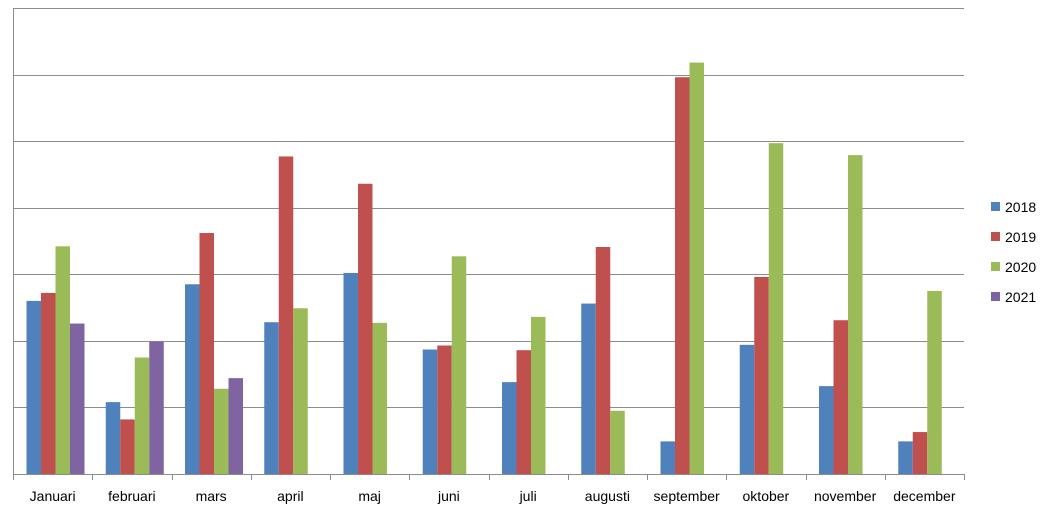 The image size is (1046, 511). Describe the element at coordinates (603, 360) in the screenshot. I see `bar-2019-augusti` at that location.